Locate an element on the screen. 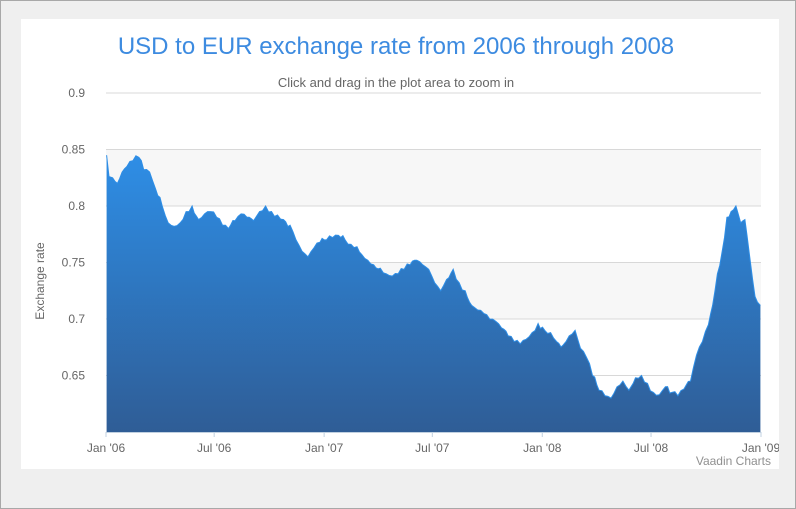  y-tick-label: 0.75 is located at coordinates (74, 263).